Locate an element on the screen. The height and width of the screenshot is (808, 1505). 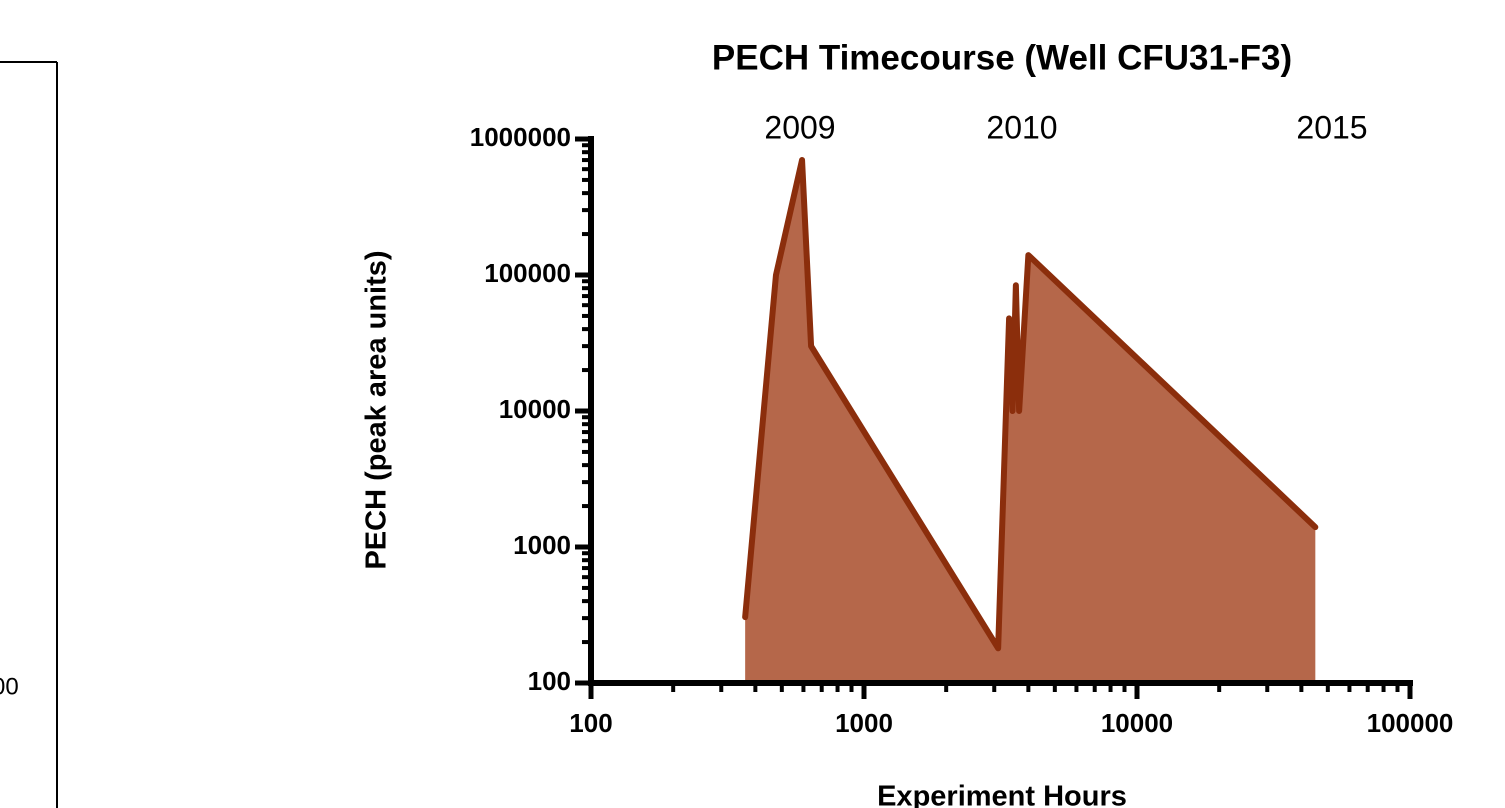
x-tick-label: 100000 is located at coordinates (1410, 723).